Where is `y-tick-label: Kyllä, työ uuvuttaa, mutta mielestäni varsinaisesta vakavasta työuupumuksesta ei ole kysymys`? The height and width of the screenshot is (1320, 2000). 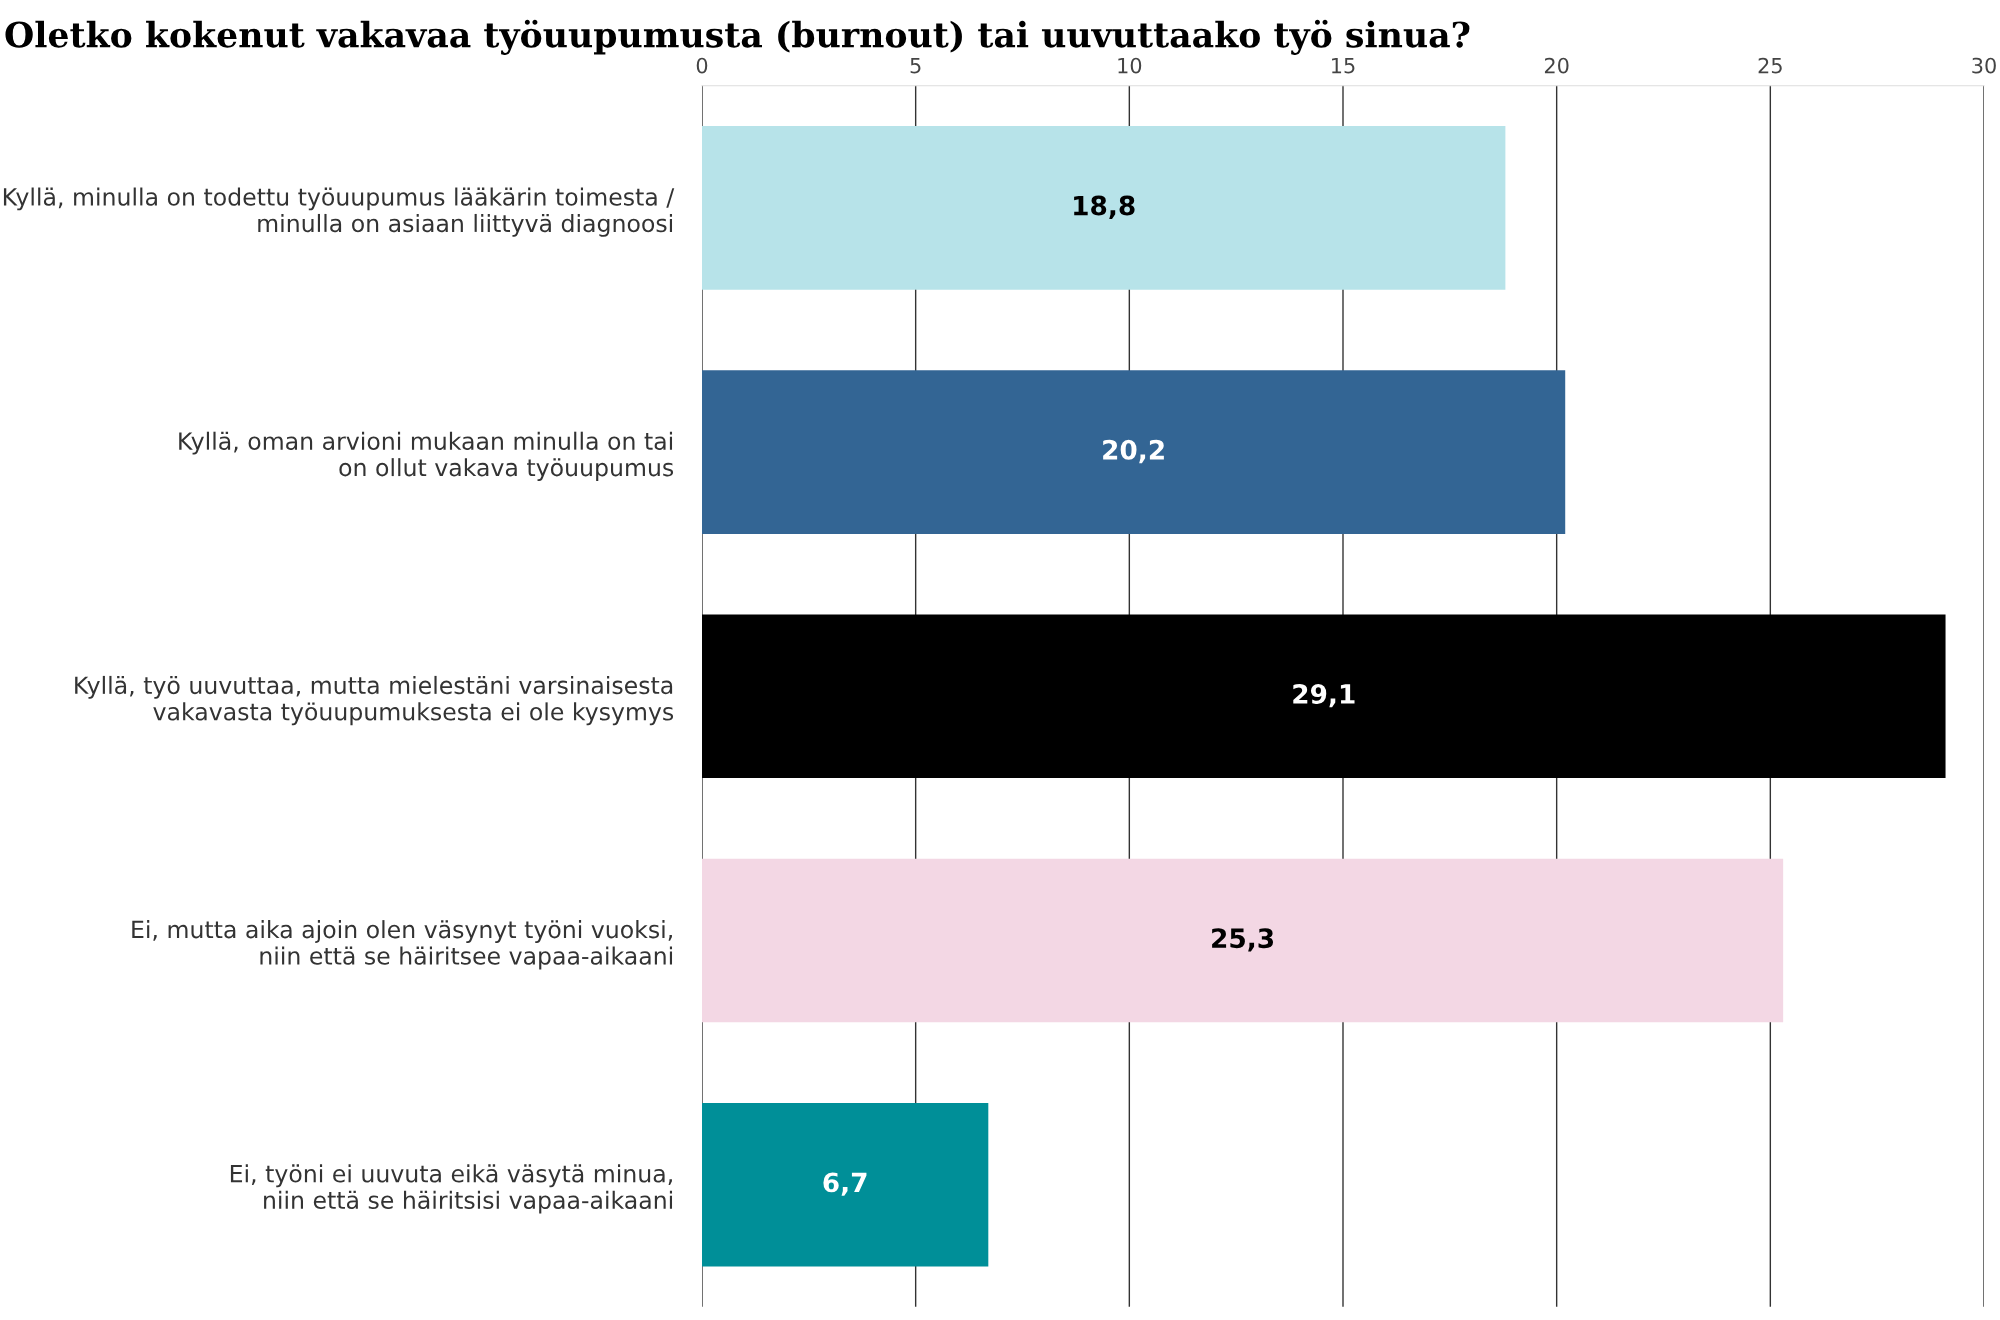
y-tick-label: Kyllä, työ uuvuttaa, mutta mielestäni varsinaisesta vakavasta työuupumuksesta ei ole kysymys is located at coordinates (374, 700).